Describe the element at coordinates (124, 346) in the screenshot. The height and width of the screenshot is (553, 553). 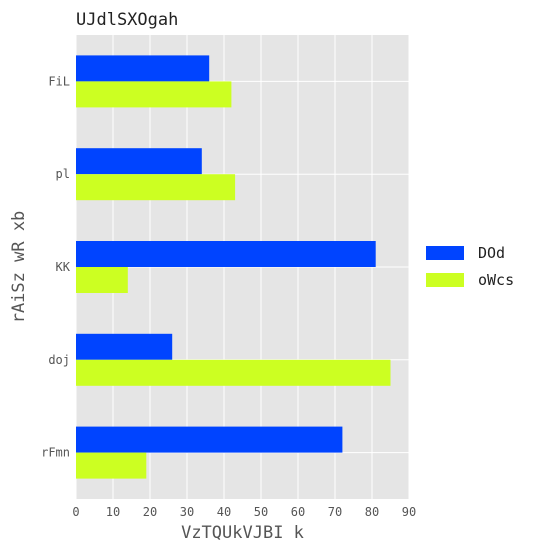
I see `bar-DOd-doj` at that location.